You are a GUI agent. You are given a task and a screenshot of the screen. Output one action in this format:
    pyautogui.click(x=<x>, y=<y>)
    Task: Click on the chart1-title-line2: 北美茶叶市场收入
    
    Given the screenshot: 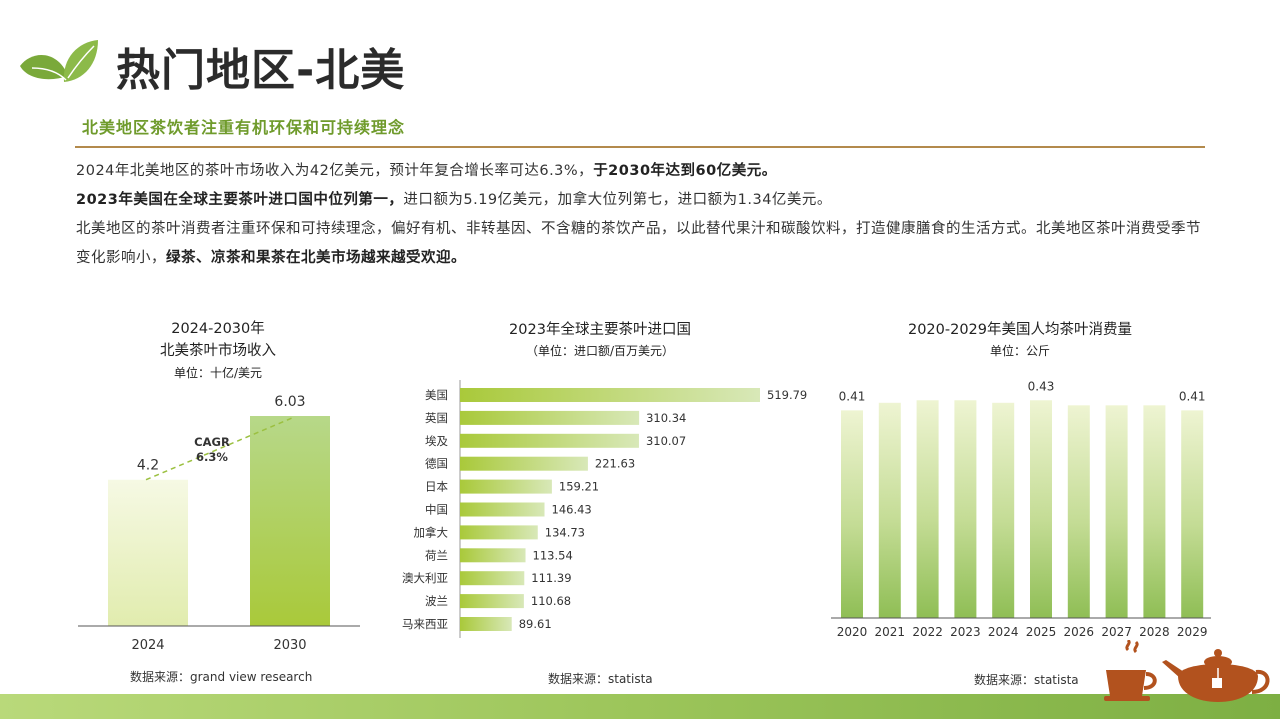 What is the action you would take?
    pyautogui.click(x=218, y=351)
    